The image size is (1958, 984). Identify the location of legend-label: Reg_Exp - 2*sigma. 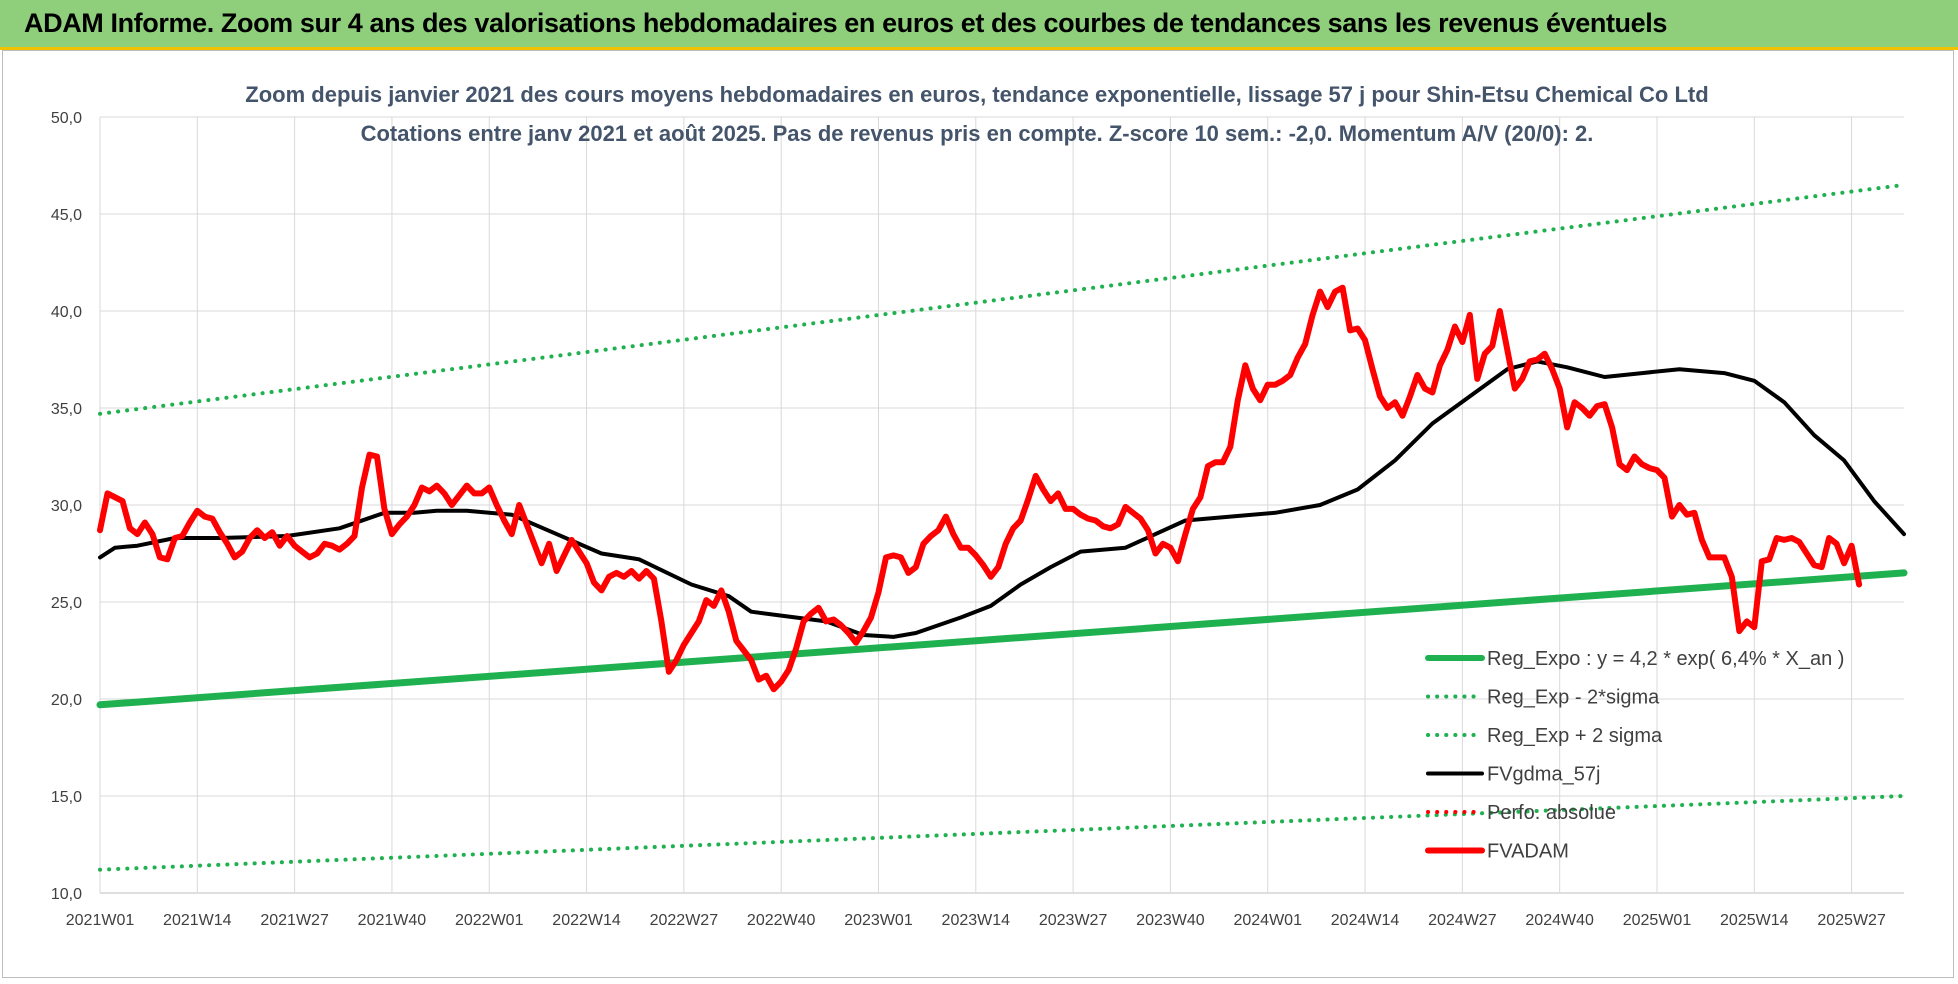
(1573, 698).